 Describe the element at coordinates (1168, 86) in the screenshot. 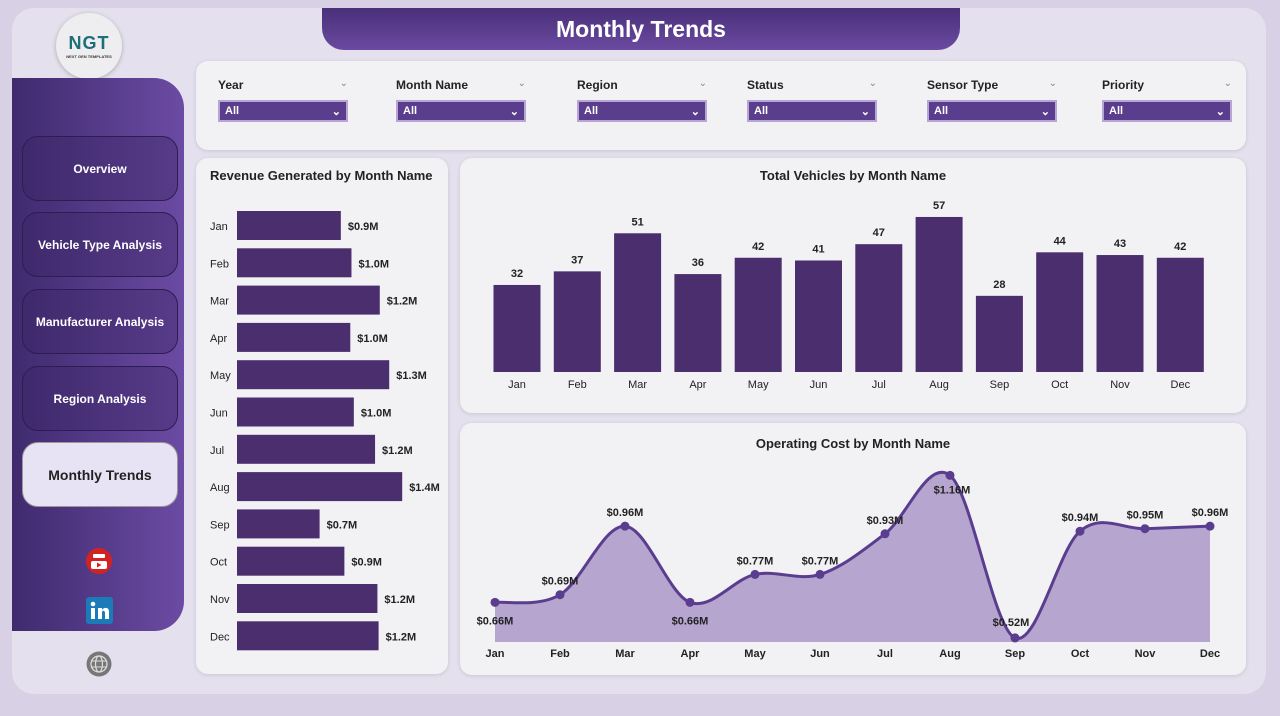

I see `filter-label: Priority ⌄` at that location.